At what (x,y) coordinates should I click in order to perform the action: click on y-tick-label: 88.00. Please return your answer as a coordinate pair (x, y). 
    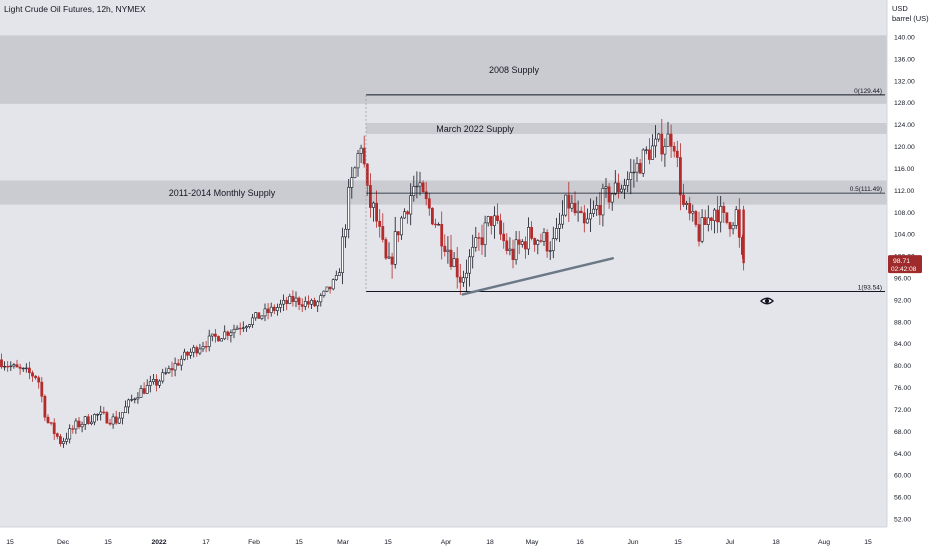
    Looking at the image, I should click on (902, 322).